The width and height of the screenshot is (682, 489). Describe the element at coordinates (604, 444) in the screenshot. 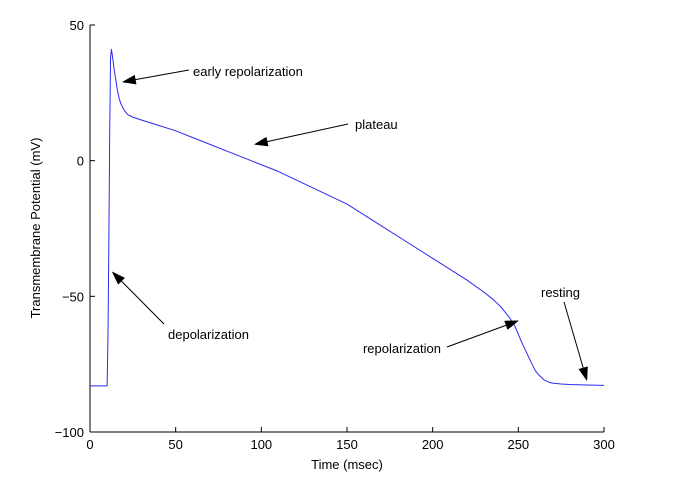

I see `x-tick-label: 300` at that location.